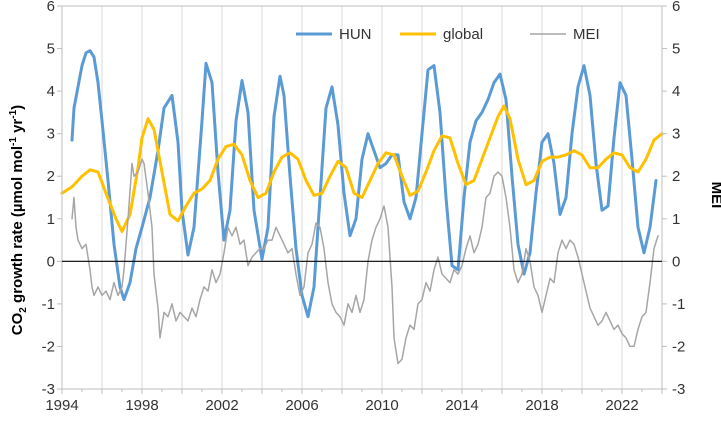 The height and width of the screenshot is (422, 721). I want to click on y-tick-label-right: 1, so click(676, 219).